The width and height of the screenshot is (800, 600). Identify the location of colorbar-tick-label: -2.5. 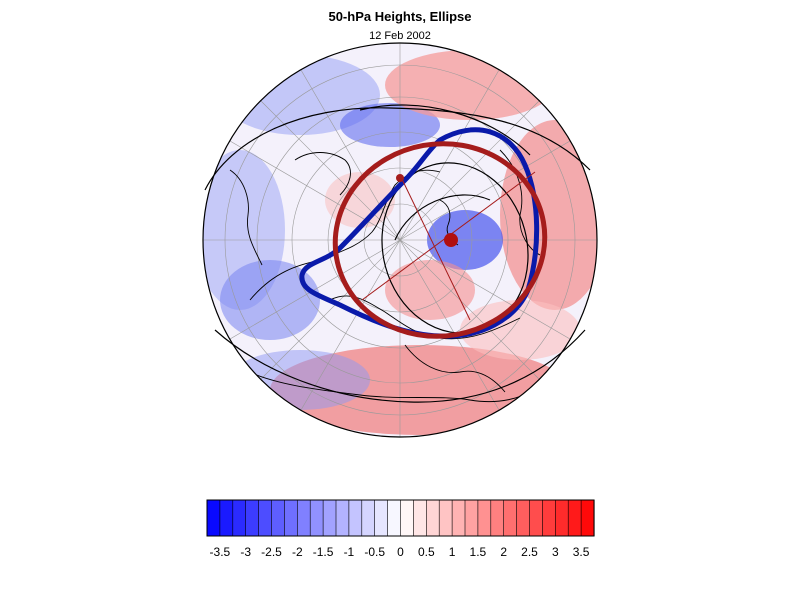
(271, 552).